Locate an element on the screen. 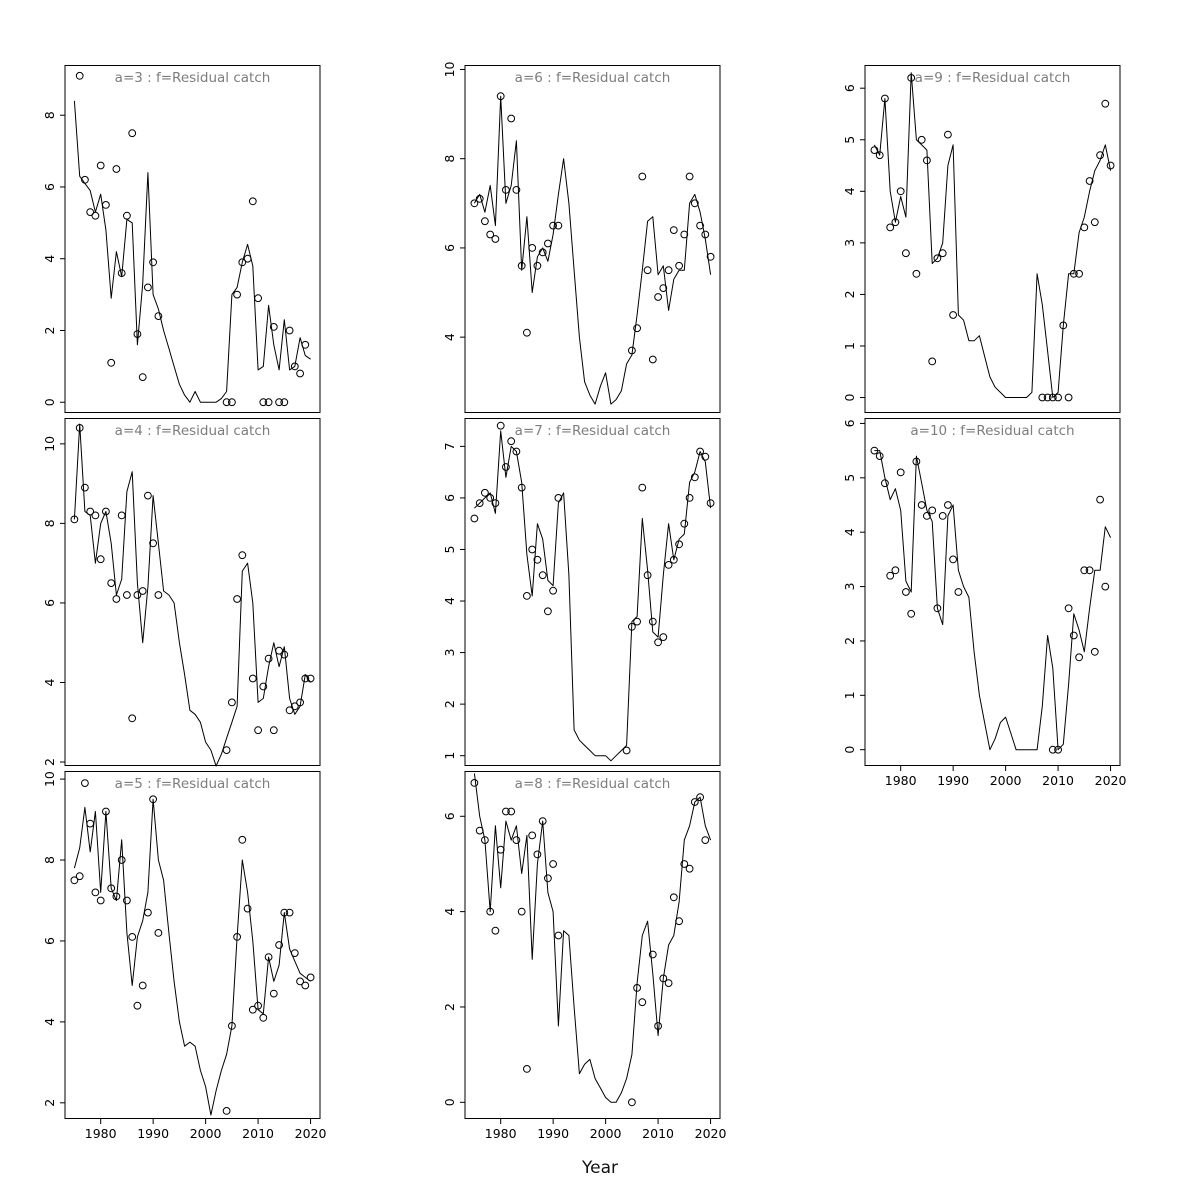 Image resolution: width=1200 pixels, height=1200 pixels. x-tick-label: 2000 is located at coordinates (206, 1133).